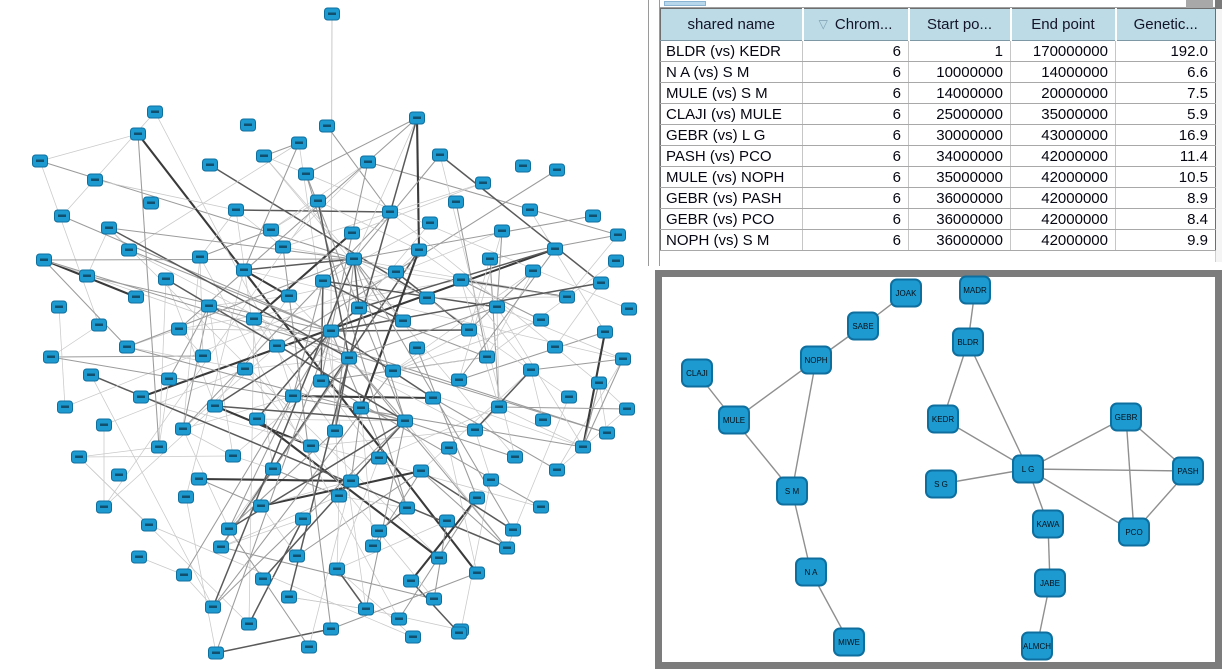 The image size is (1222, 669). I want to click on network-node-pash: PASH, so click(1188, 471).